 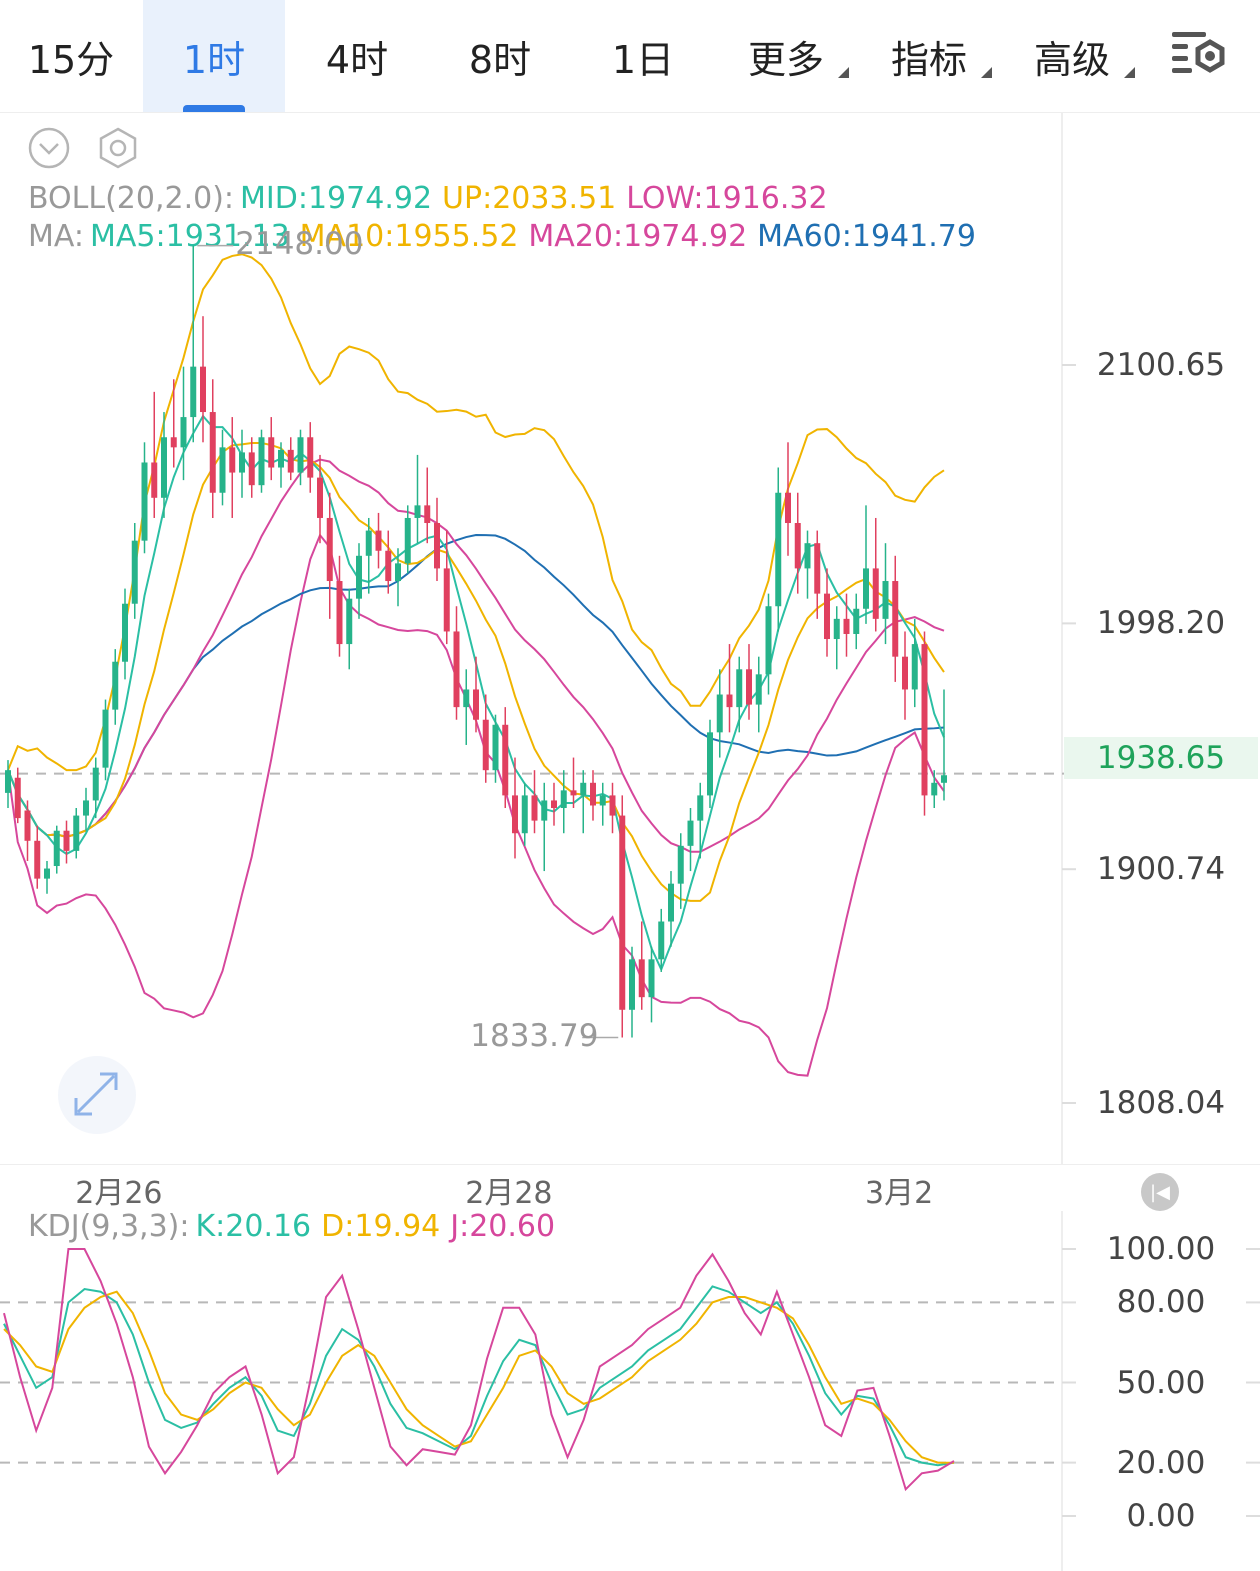 What do you see at coordinates (49, 148) in the screenshot?
I see `collapse-chevron-icon` at bounding box center [49, 148].